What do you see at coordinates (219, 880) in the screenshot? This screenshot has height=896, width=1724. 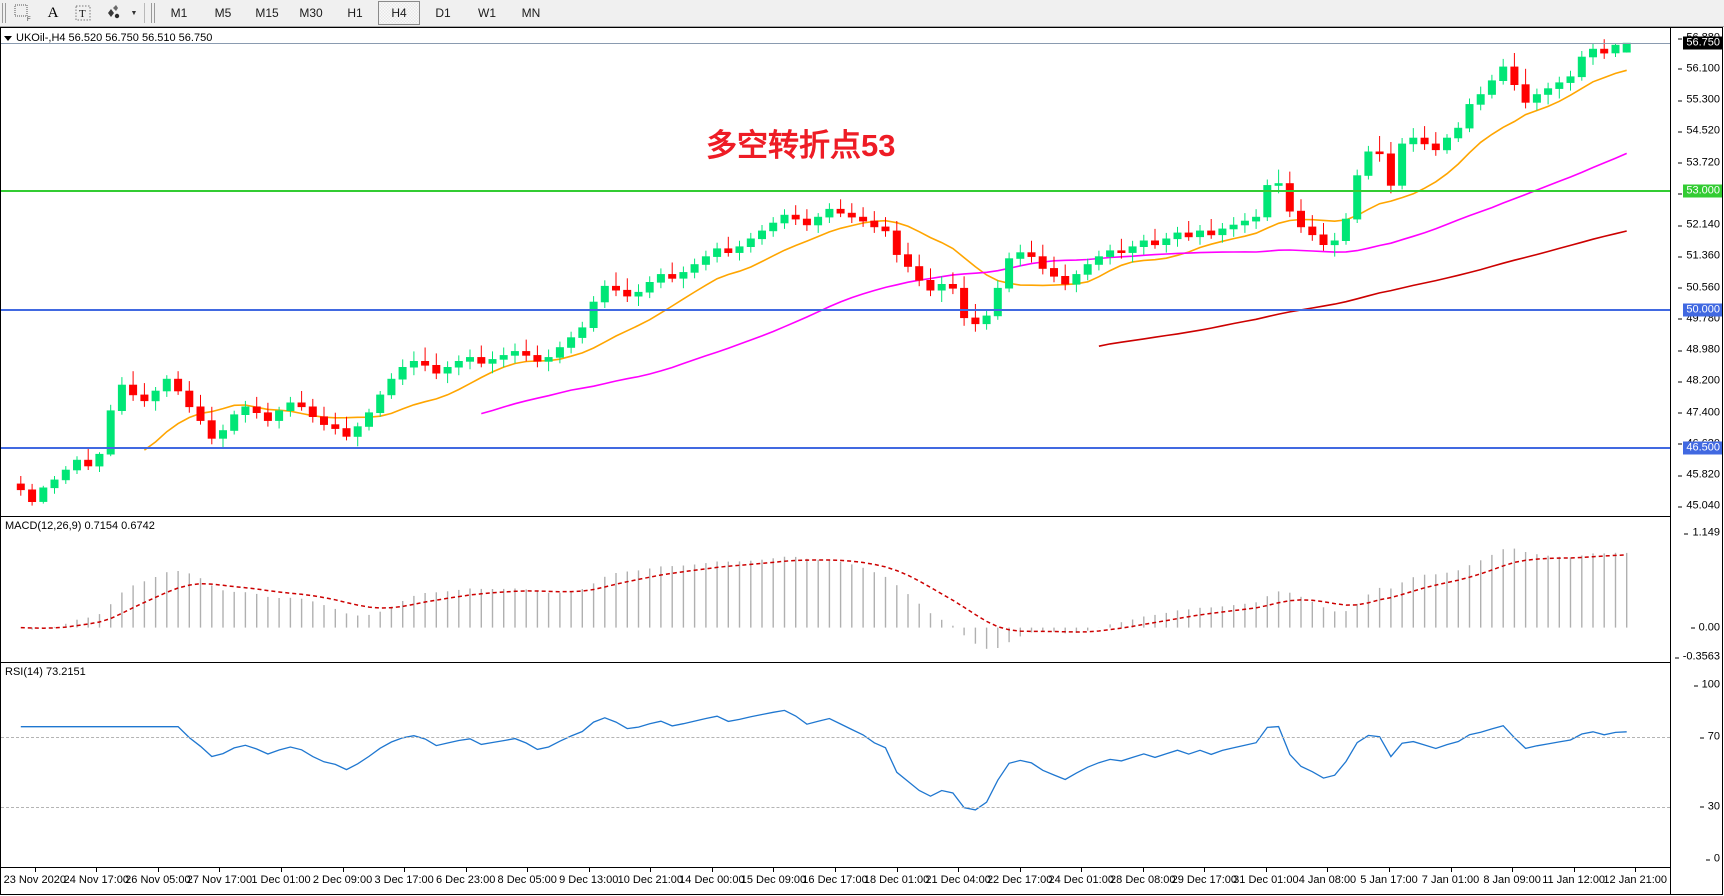 I see `time-axis-label: 27 Nov 17:00` at bounding box center [219, 880].